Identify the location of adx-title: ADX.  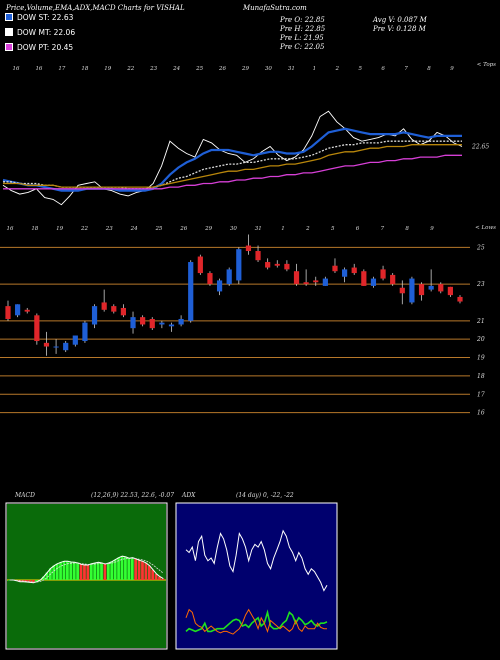
(188, 495).